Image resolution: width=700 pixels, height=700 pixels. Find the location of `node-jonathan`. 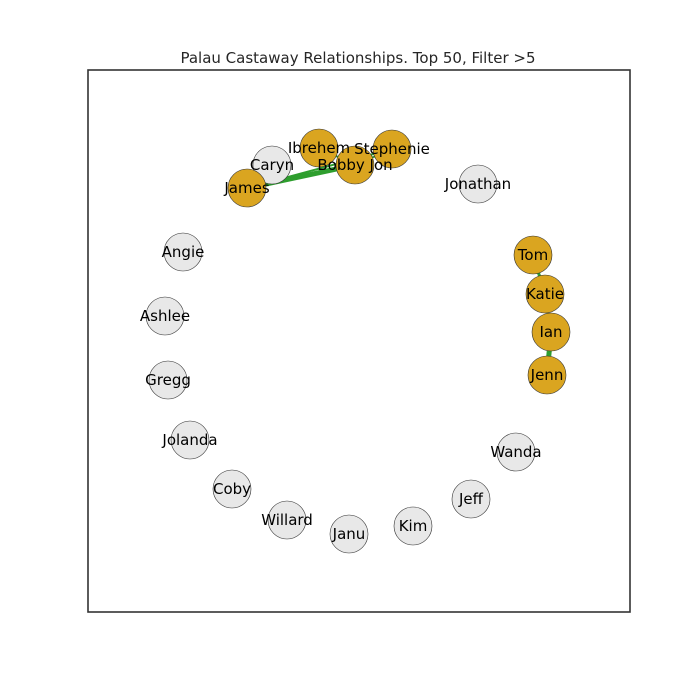

node-jonathan is located at coordinates (478, 184).